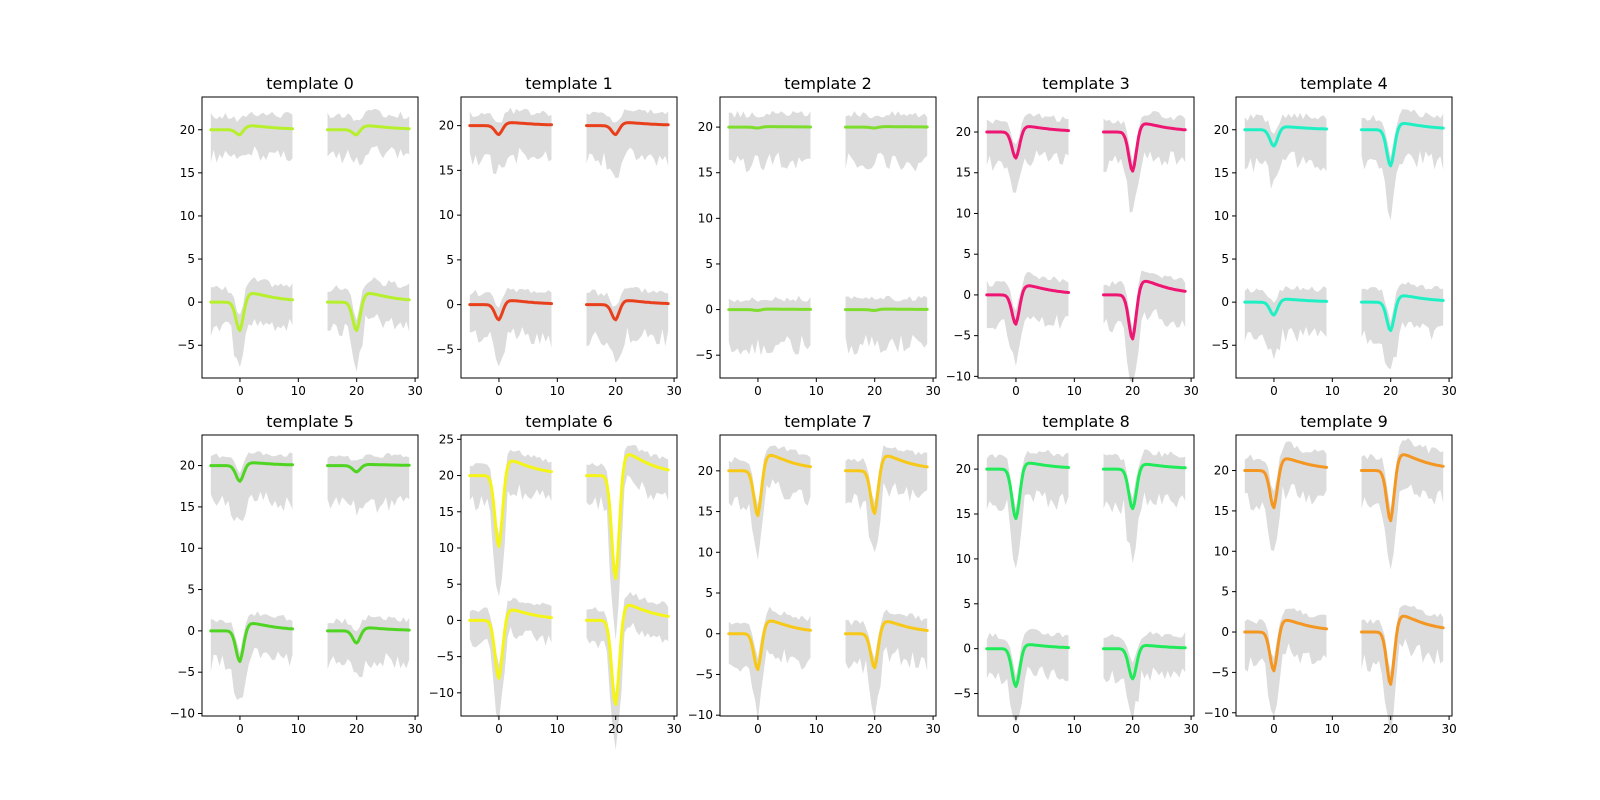 The height and width of the screenshot is (800, 1600). I want to click on subplot-title: template 6, so click(569, 421).